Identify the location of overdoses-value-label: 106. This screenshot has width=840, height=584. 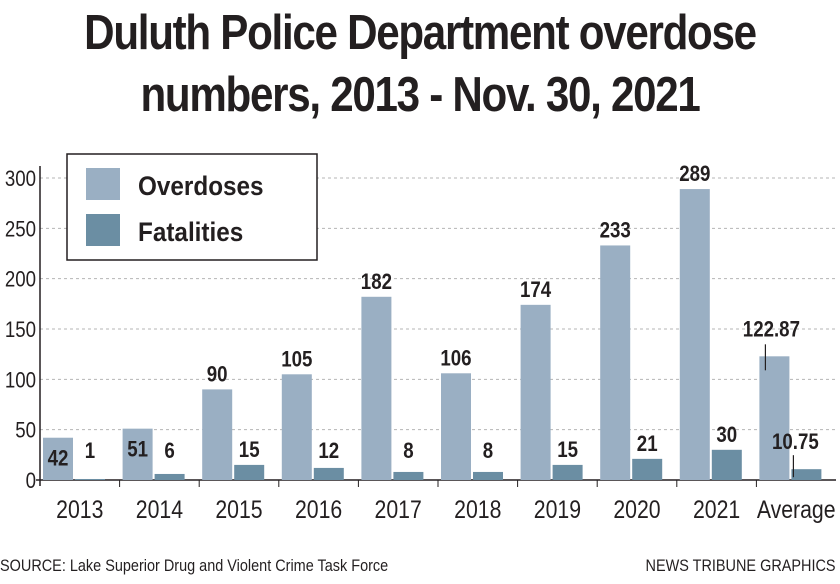
(455, 359).